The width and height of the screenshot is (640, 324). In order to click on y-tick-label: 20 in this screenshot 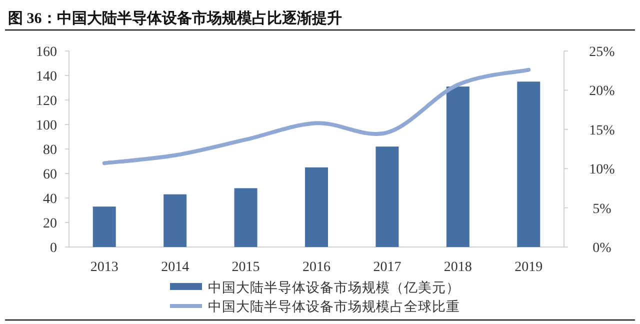, I will do `click(50, 224)`.